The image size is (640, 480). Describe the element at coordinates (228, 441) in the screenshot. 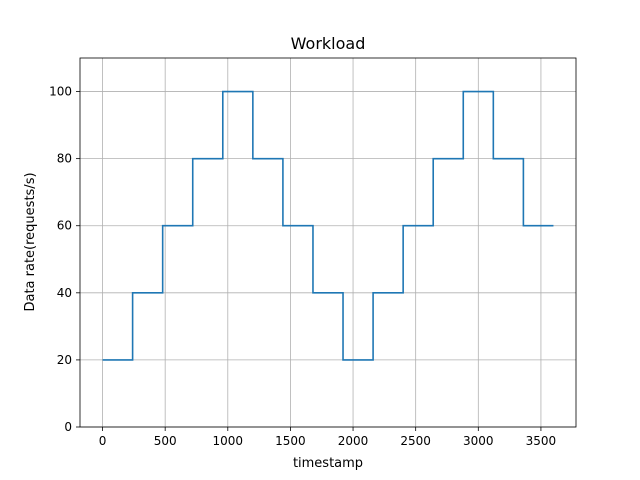

I see `x-tick-label: 1000` at that location.